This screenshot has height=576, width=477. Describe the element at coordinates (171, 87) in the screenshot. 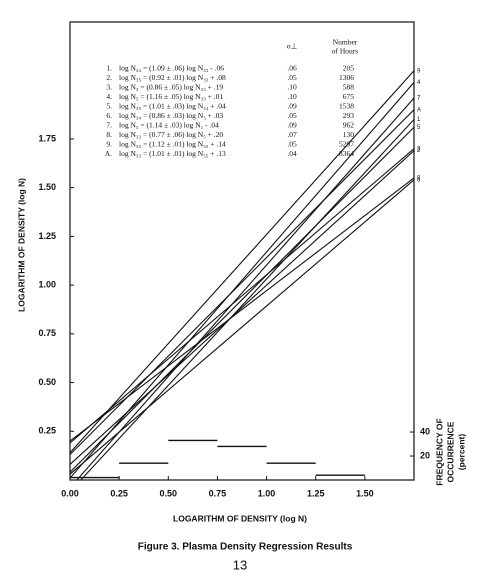

I see `table-cell: log N₃ = (0.86 ± .05) log N₃₃ + .19` at that location.